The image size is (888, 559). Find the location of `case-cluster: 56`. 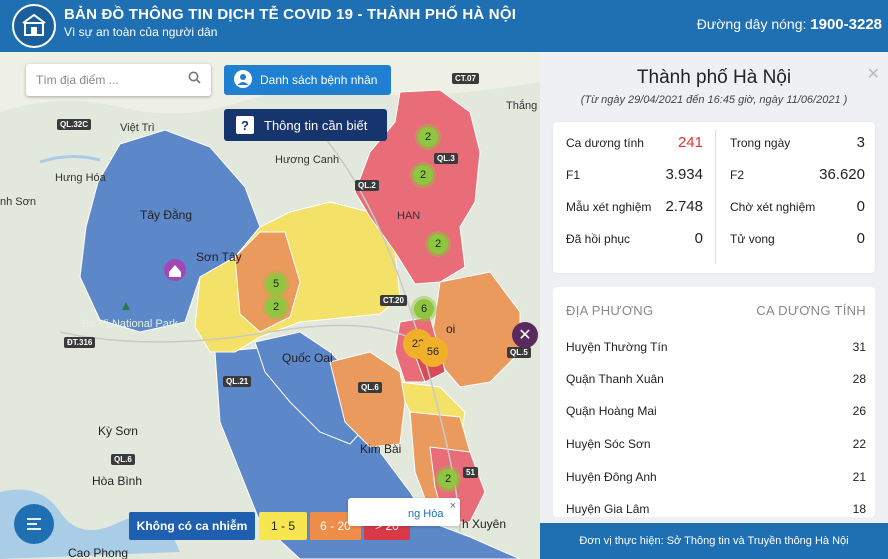

case-cluster: 56 is located at coordinates (433, 352).